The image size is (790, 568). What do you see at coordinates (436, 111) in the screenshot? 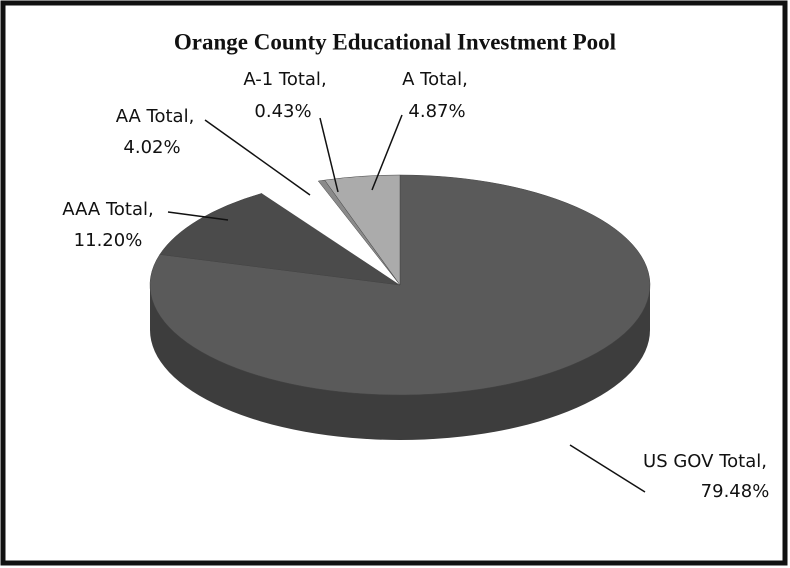
I see `value-label: 4.87%` at bounding box center [436, 111].